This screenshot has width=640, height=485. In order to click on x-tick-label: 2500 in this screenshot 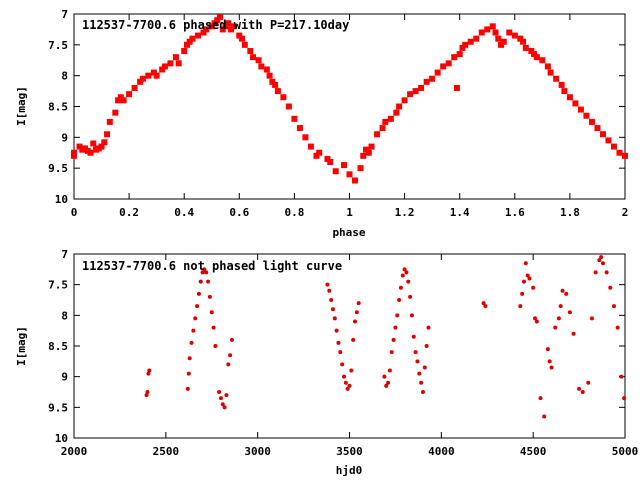, I will do `click(166, 451)`.